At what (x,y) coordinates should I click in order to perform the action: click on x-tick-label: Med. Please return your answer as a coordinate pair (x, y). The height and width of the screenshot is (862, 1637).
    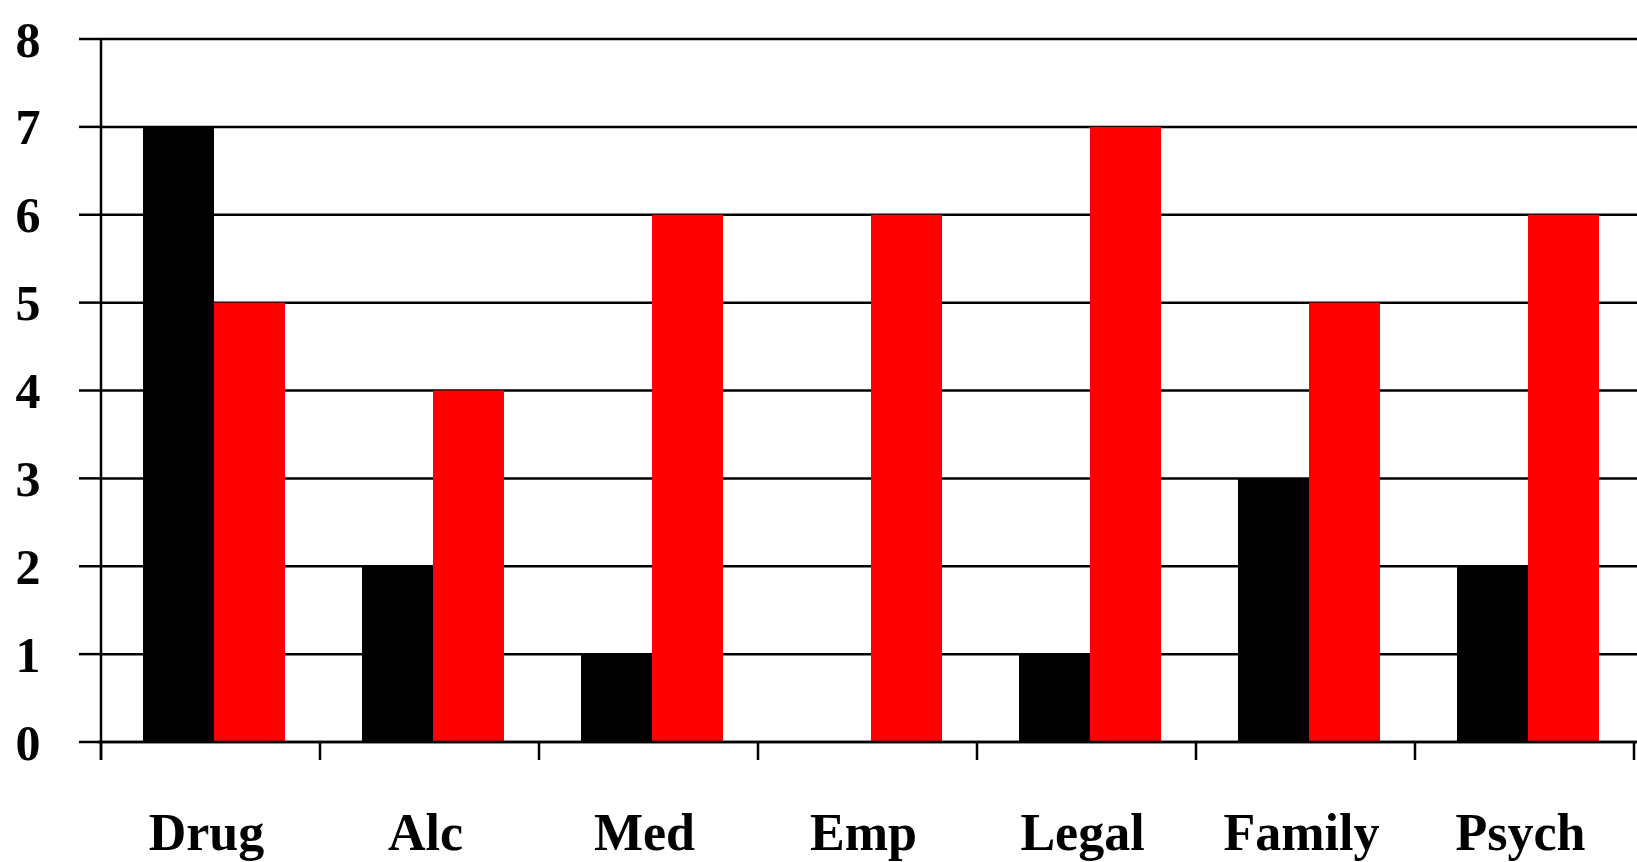
    Looking at the image, I should click on (644, 833).